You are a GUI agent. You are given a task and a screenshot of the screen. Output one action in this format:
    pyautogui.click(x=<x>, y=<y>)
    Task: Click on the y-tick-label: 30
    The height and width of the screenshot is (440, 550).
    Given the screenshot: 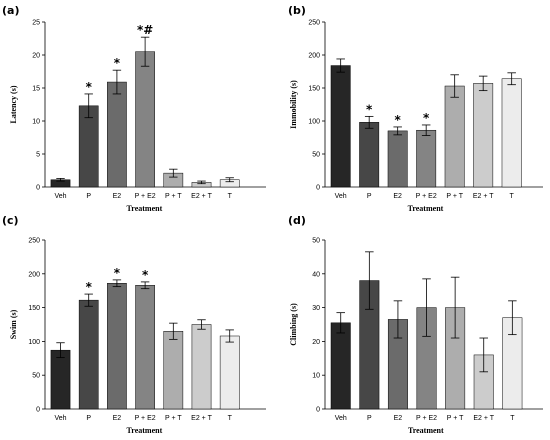 What is the action you would take?
    pyautogui.click(x=316, y=308)
    